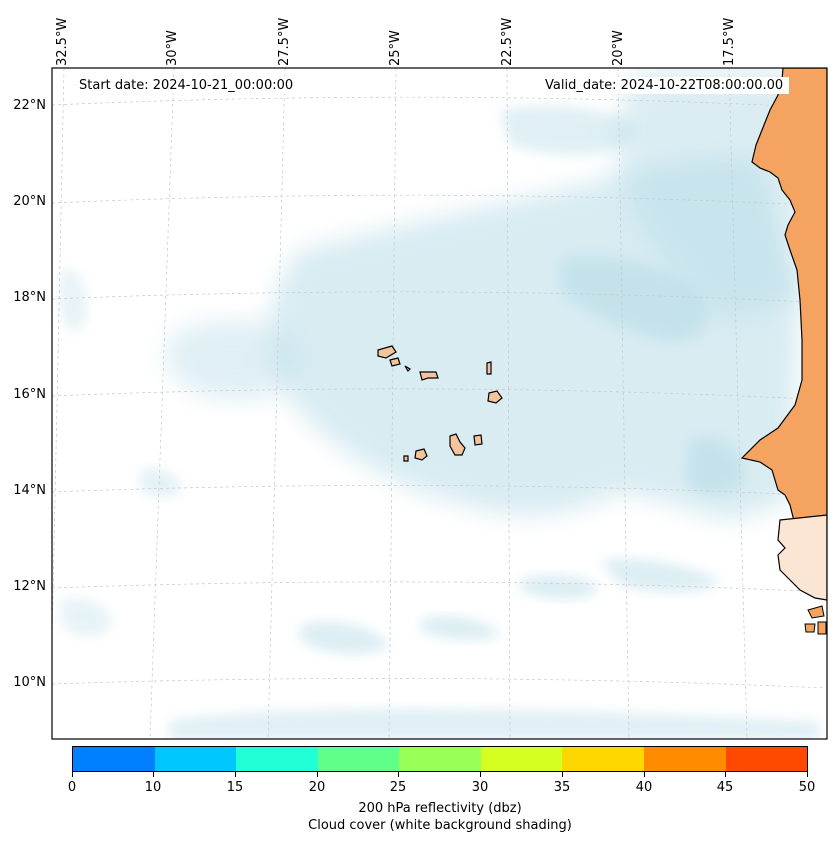  Describe the element at coordinates (395, 48) in the screenshot. I see `longitude-label: 25°W` at that location.